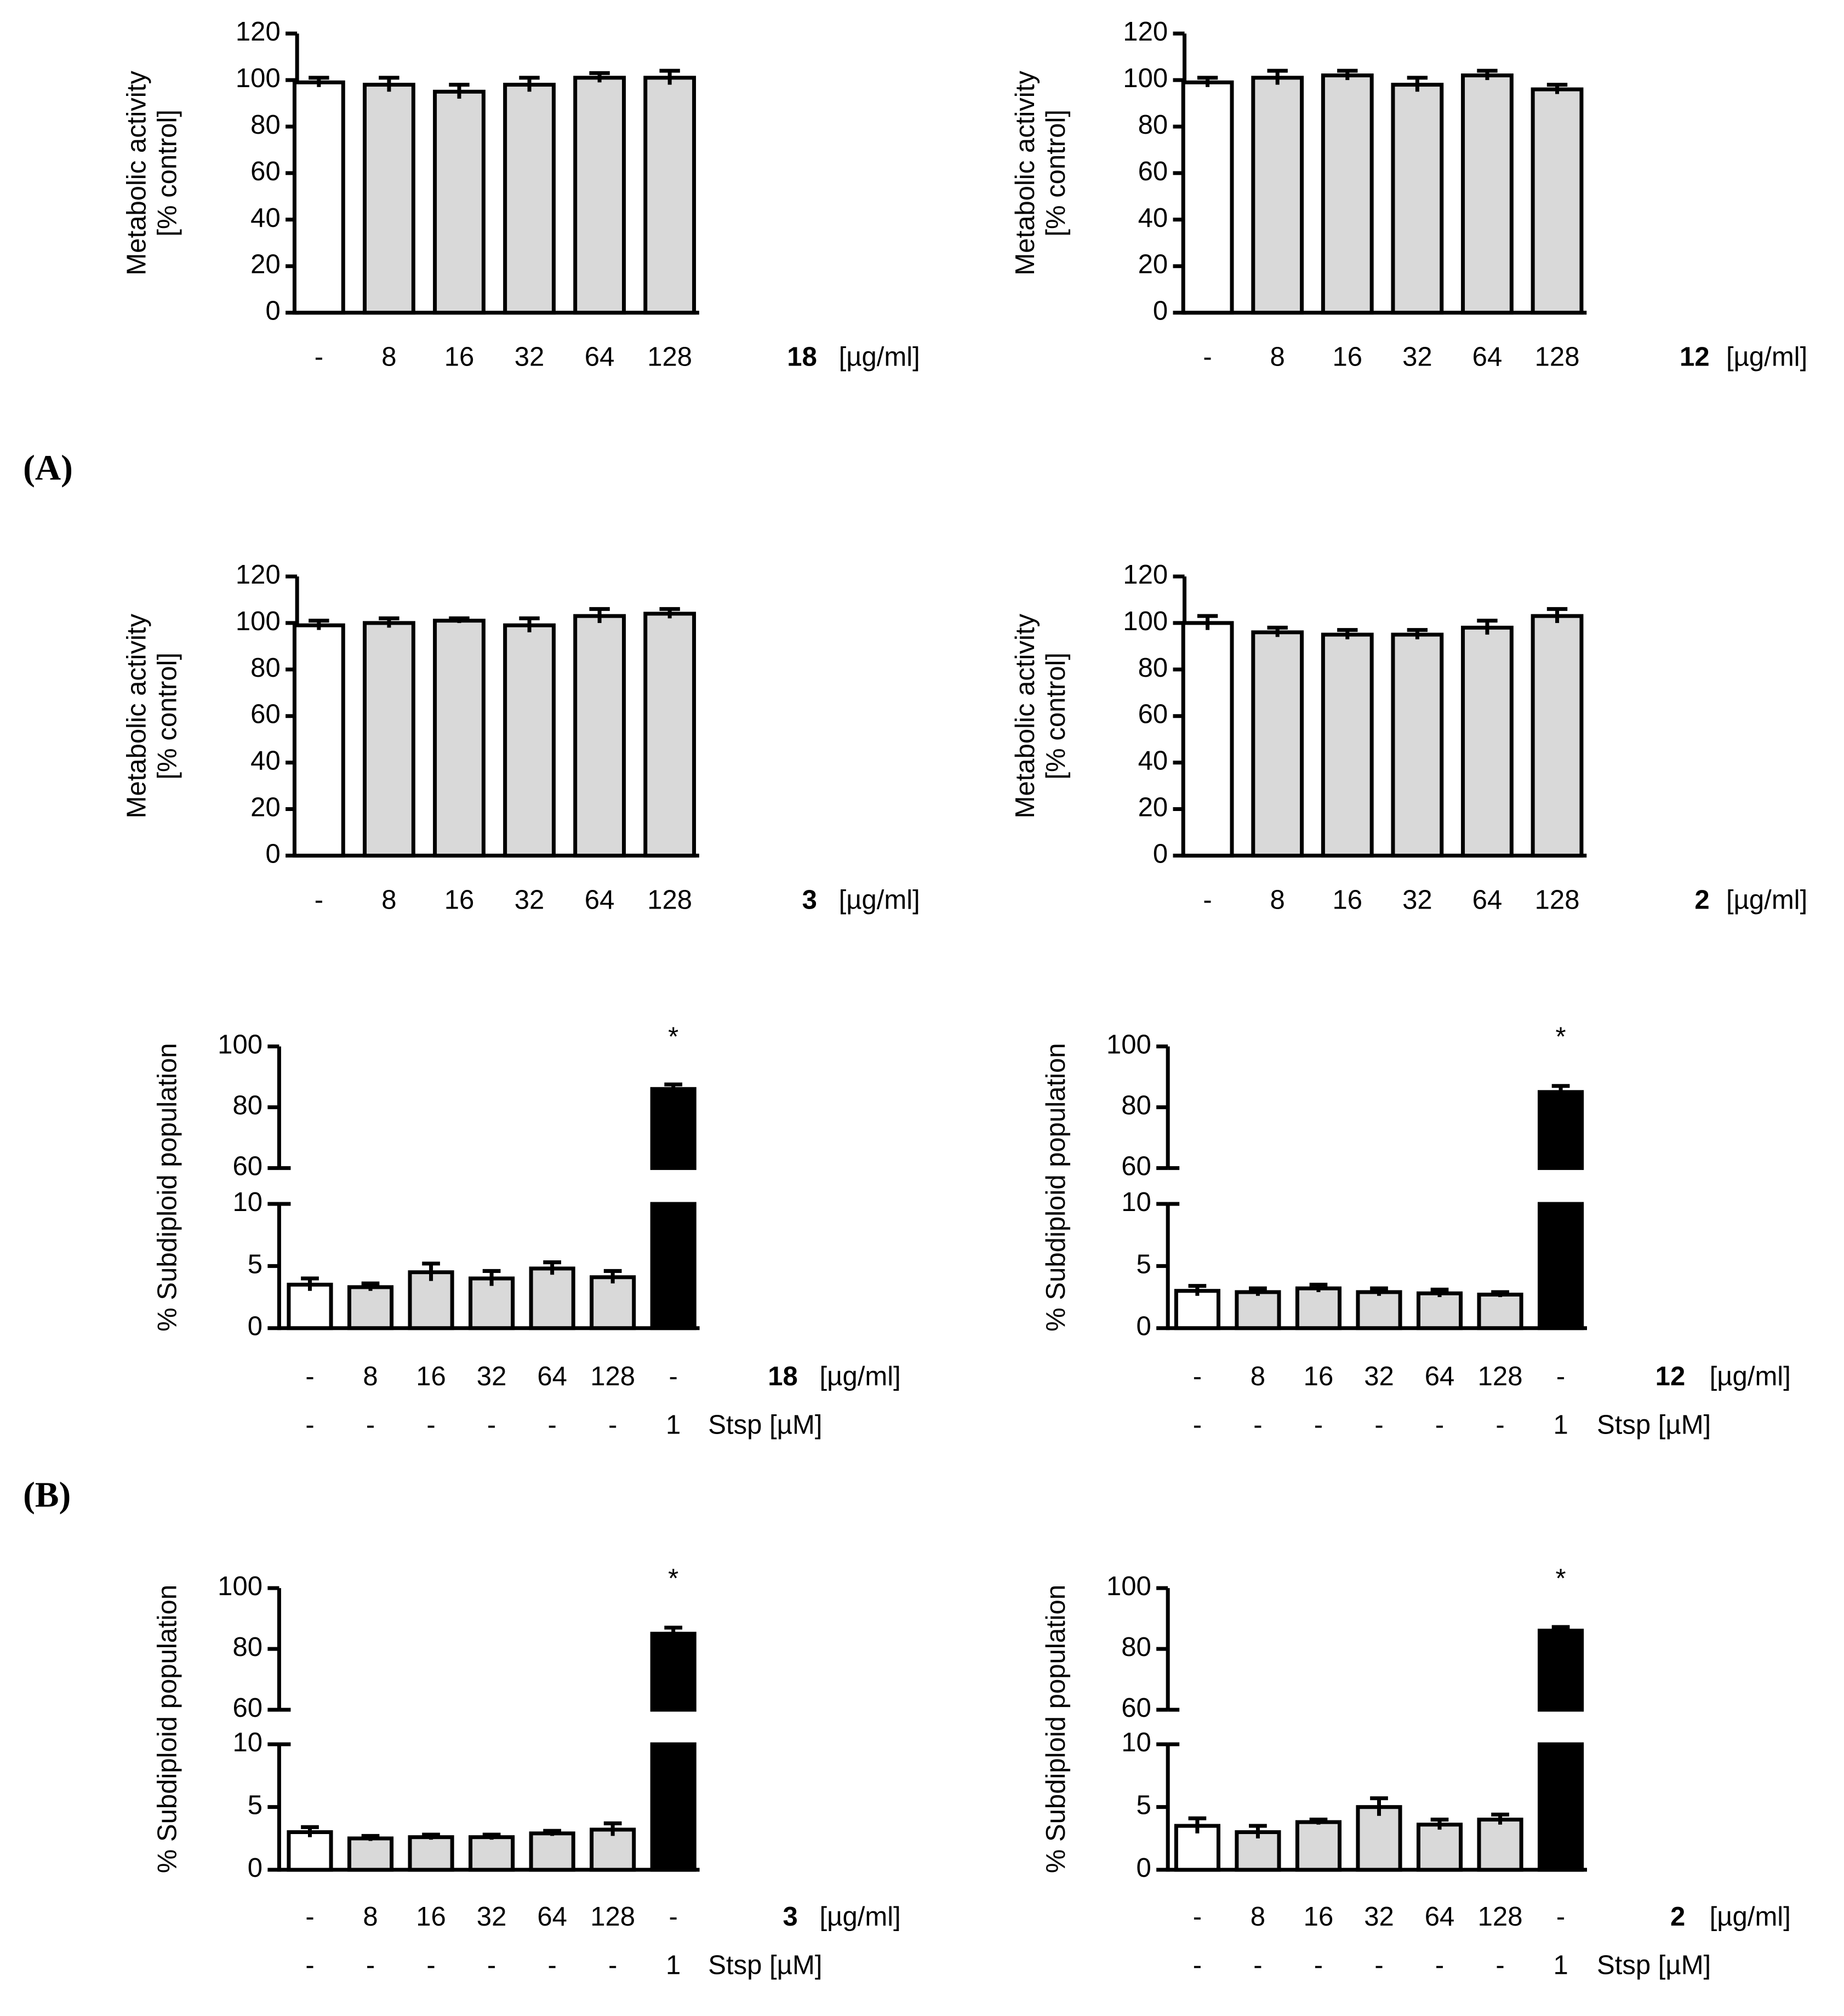 Image resolution: width=1844 pixels, height=2016 pixels. I want to click on y-axis-label: [% control], so click(1056, 173).